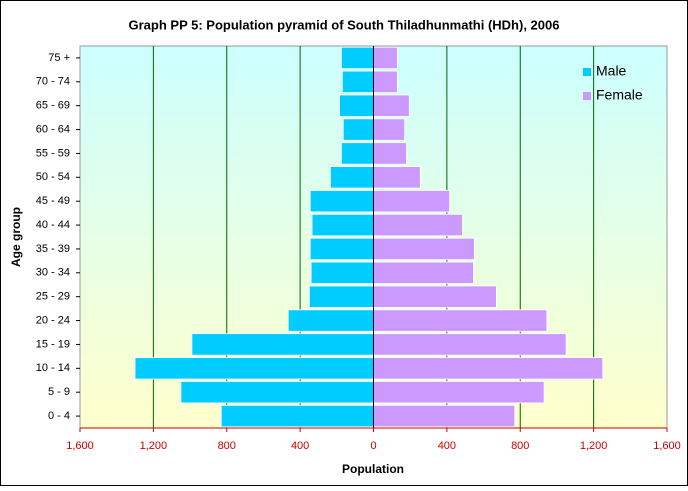  What do you see at coordinates (53, 153) in the screenshot?
I see `y-tick-label: 55 - 59` at bounding box center [53, 153].